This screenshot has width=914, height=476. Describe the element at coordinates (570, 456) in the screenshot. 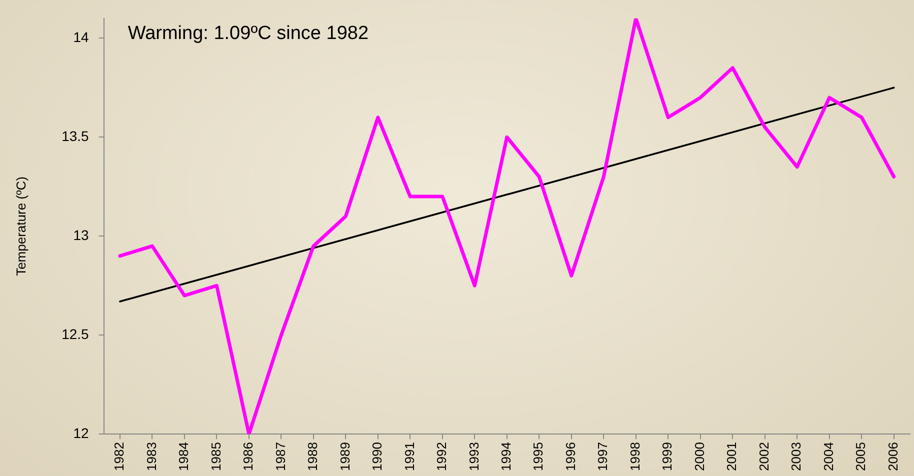

I see `x-tick-label: 1996` at that location.